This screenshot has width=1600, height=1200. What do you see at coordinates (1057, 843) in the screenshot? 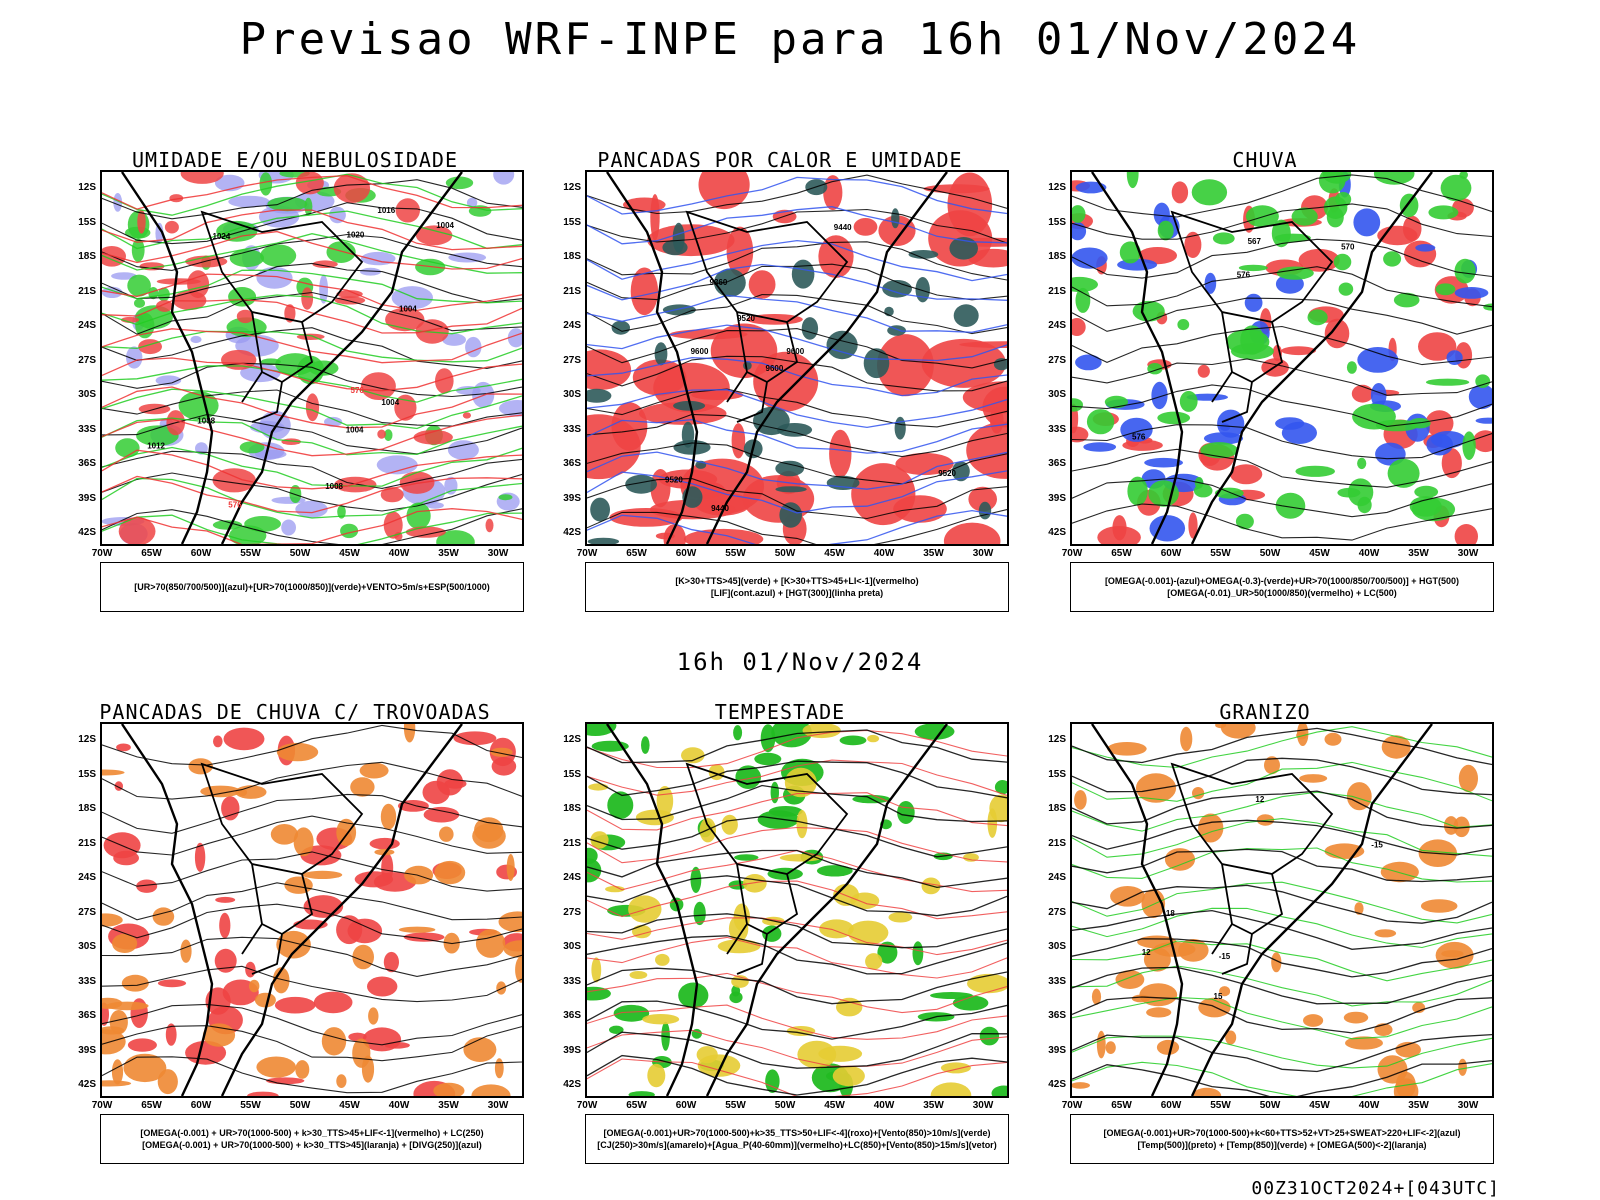
I see `lat-label: 21S` at bounding box center [1057, 843].